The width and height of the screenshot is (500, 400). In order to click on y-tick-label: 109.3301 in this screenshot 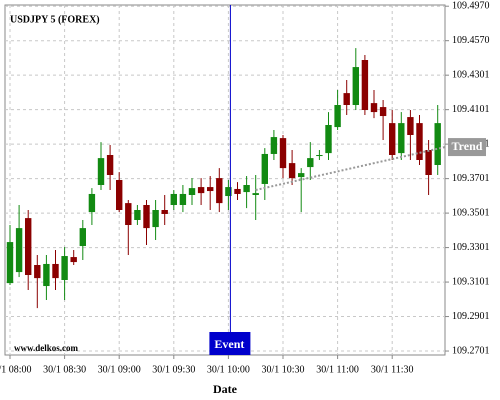, I will do `click(471, 247)`.